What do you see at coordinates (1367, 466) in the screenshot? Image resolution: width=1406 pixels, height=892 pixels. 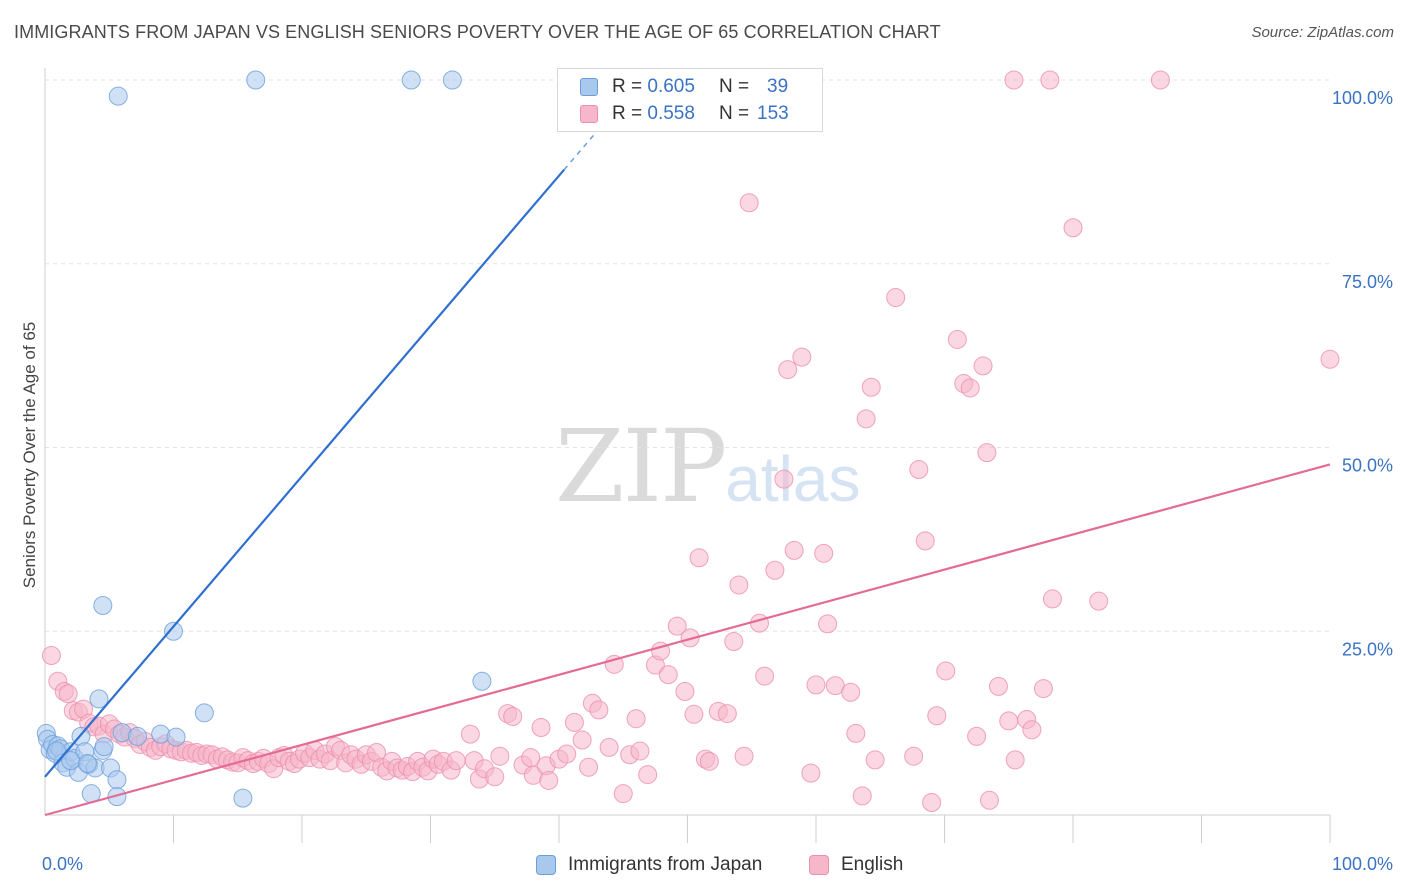 I see `y-tick-label: 50.0%` at bounding box center [1367, 466].